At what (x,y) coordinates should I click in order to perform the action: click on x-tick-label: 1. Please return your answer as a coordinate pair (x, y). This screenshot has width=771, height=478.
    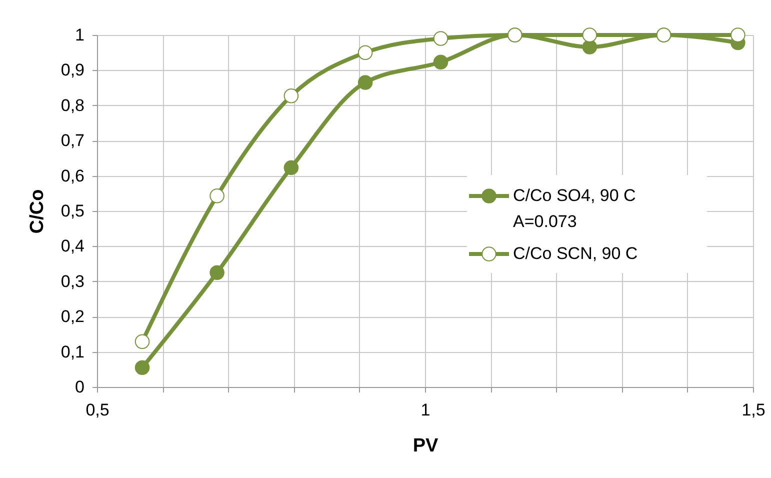
    Looking at the image, I should click on (425, 410).